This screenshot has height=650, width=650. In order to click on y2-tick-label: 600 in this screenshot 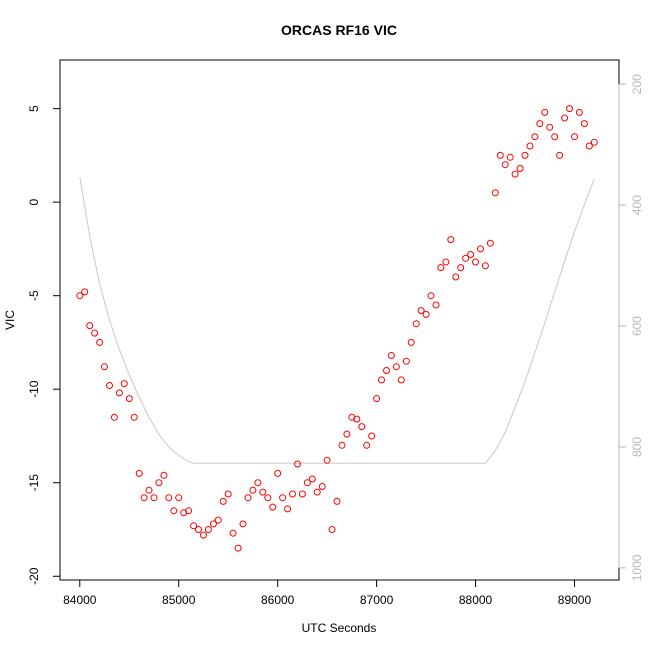, I will do `click(637, 326)`.